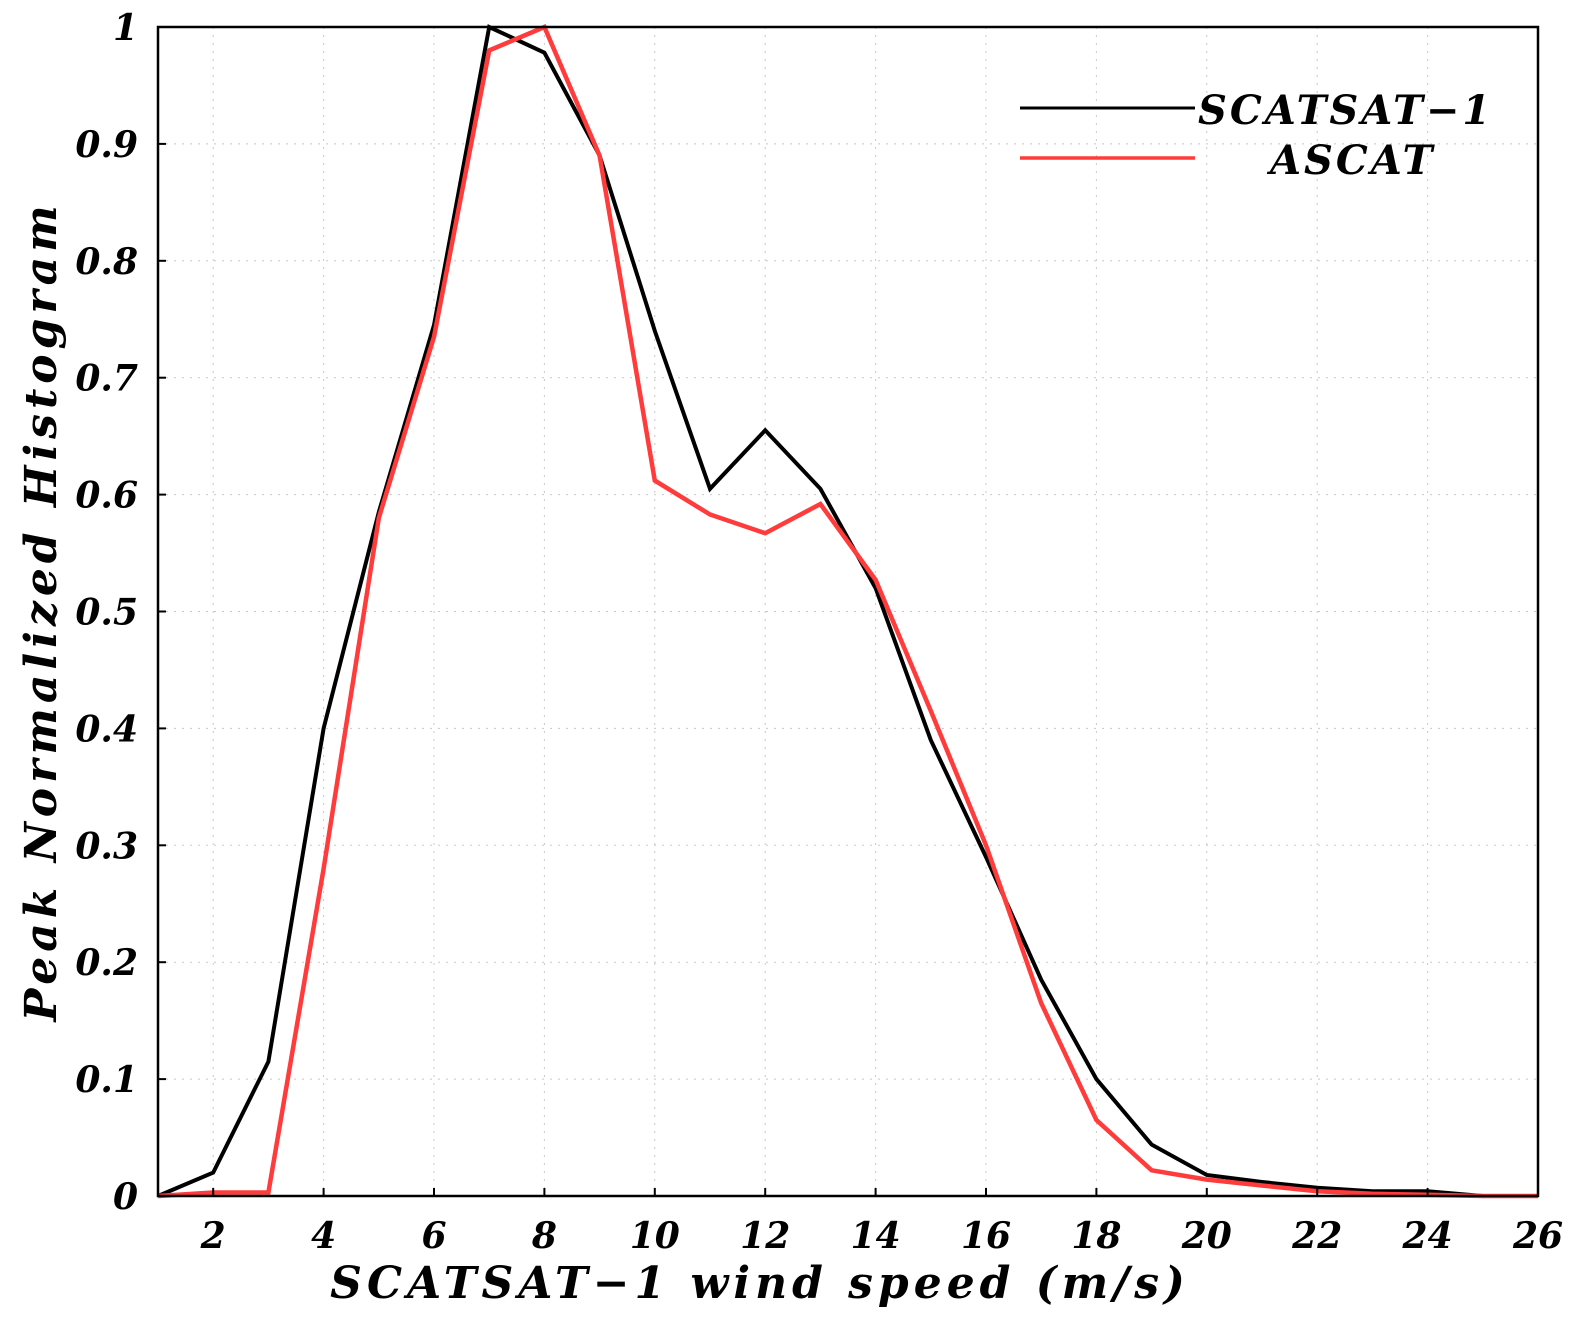 The height and width of the screenshot is (1331, 1587). I want to click on x-tick-label: 22, so click(1316, 1236).